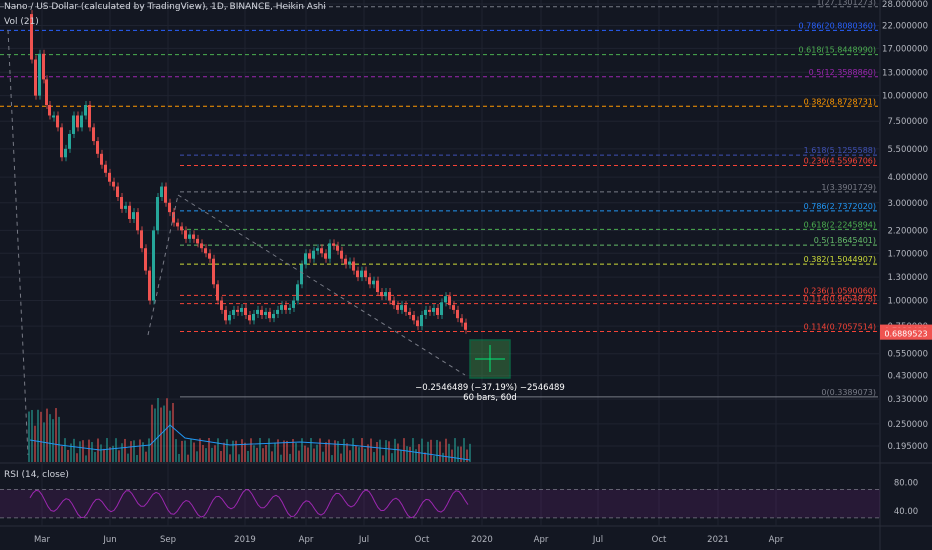 The height and width of the screenshot is (550, 932). I want to click on price-tick-label: 13.000000, so click(905, 73).